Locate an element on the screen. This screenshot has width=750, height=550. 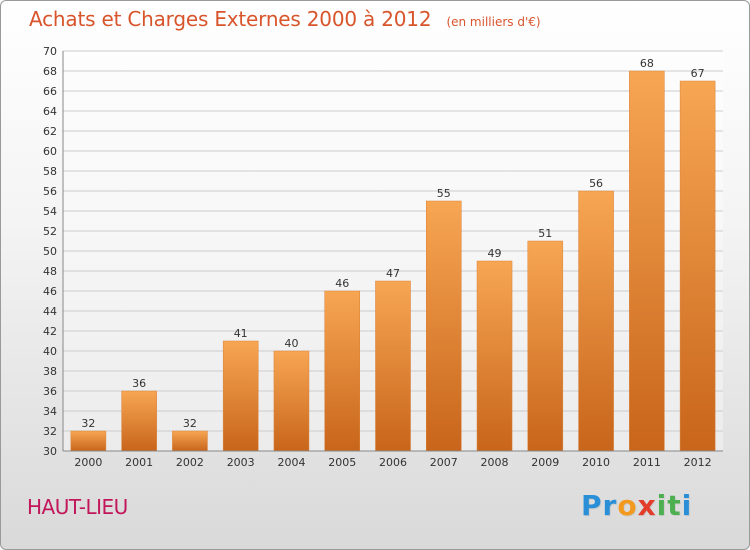
y-tick-label: 44 is located at coordinates (50, 311).